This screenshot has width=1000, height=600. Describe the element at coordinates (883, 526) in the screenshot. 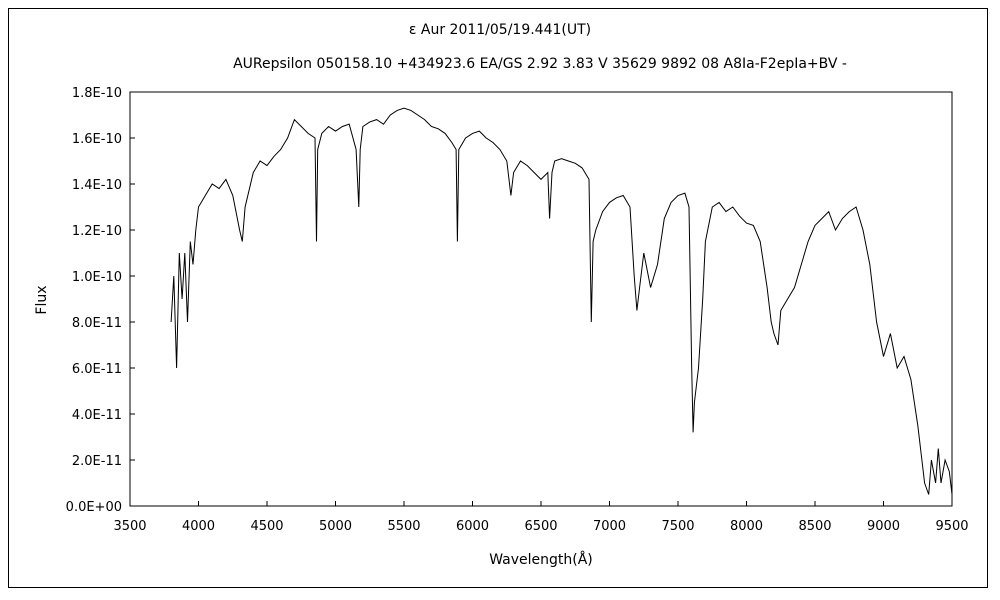

I see `x-tick-label: 9000` at that location.